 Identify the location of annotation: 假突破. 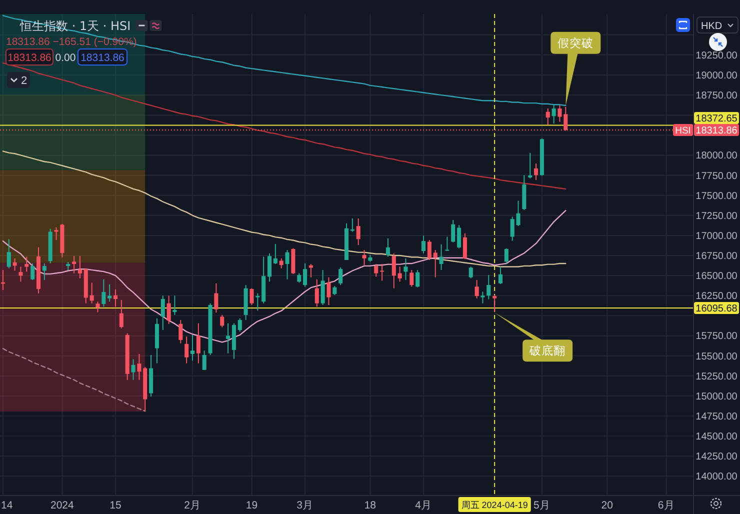
(576, 43).